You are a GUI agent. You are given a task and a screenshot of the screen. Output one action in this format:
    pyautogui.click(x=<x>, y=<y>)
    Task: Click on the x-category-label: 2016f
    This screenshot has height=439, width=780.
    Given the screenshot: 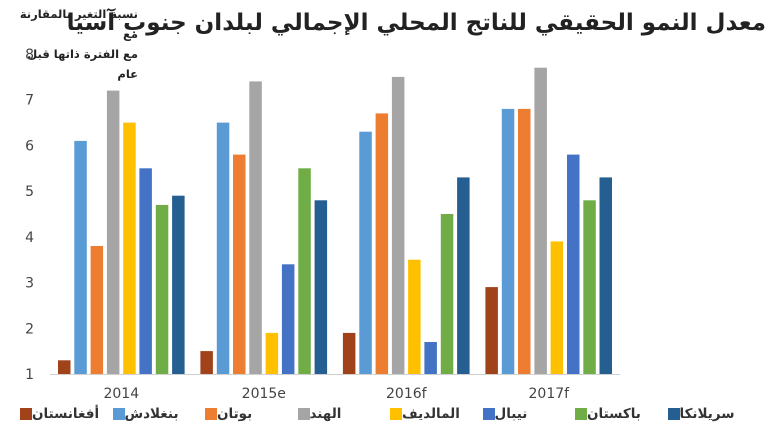 What is the action you would take?
    pyautogui.click(x=407, y=394)
    